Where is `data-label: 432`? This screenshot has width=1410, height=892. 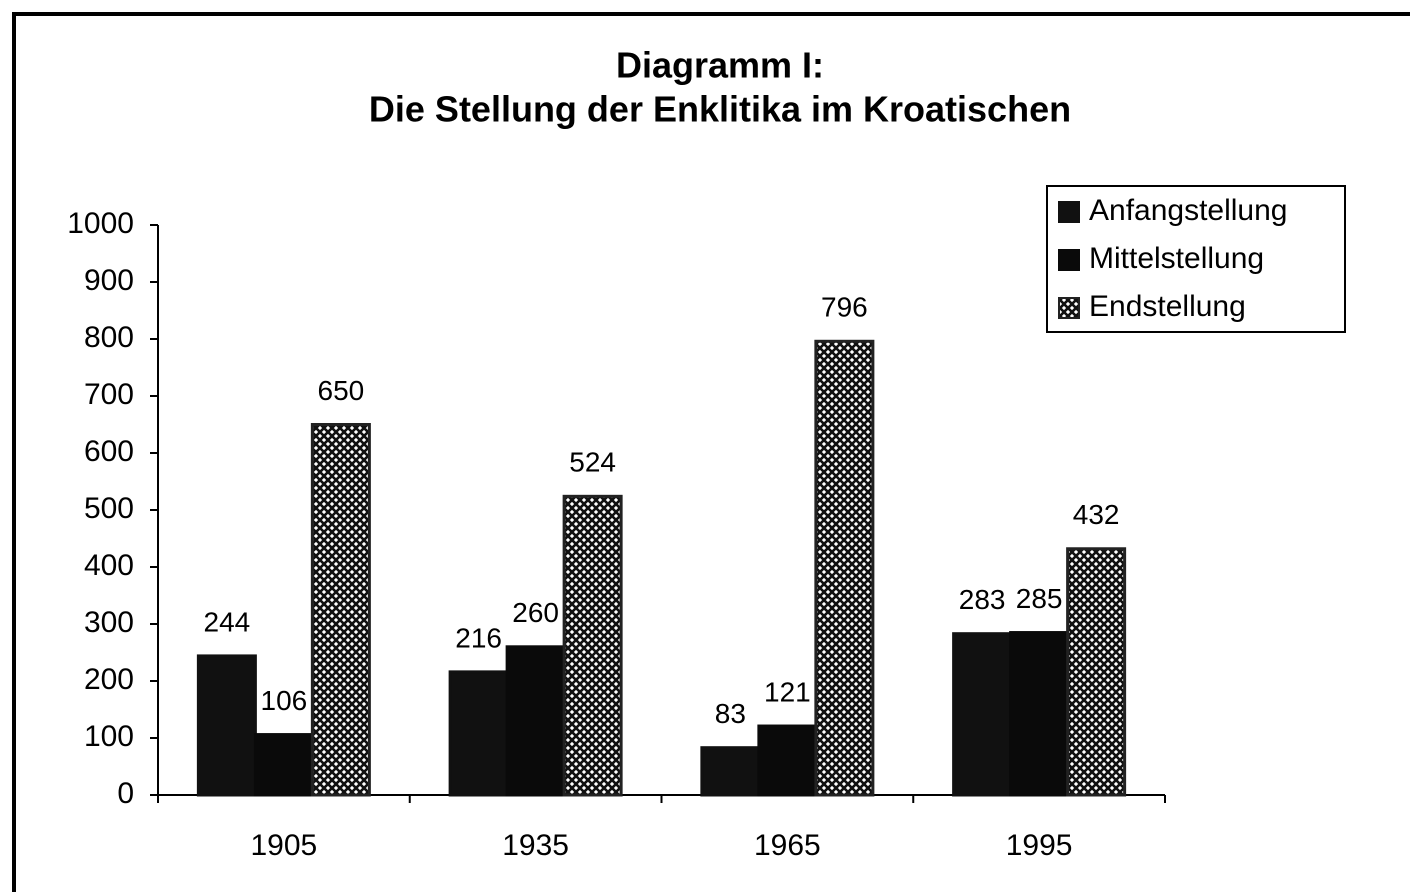
data-label: 432 is located at coordinates (1096, 514).